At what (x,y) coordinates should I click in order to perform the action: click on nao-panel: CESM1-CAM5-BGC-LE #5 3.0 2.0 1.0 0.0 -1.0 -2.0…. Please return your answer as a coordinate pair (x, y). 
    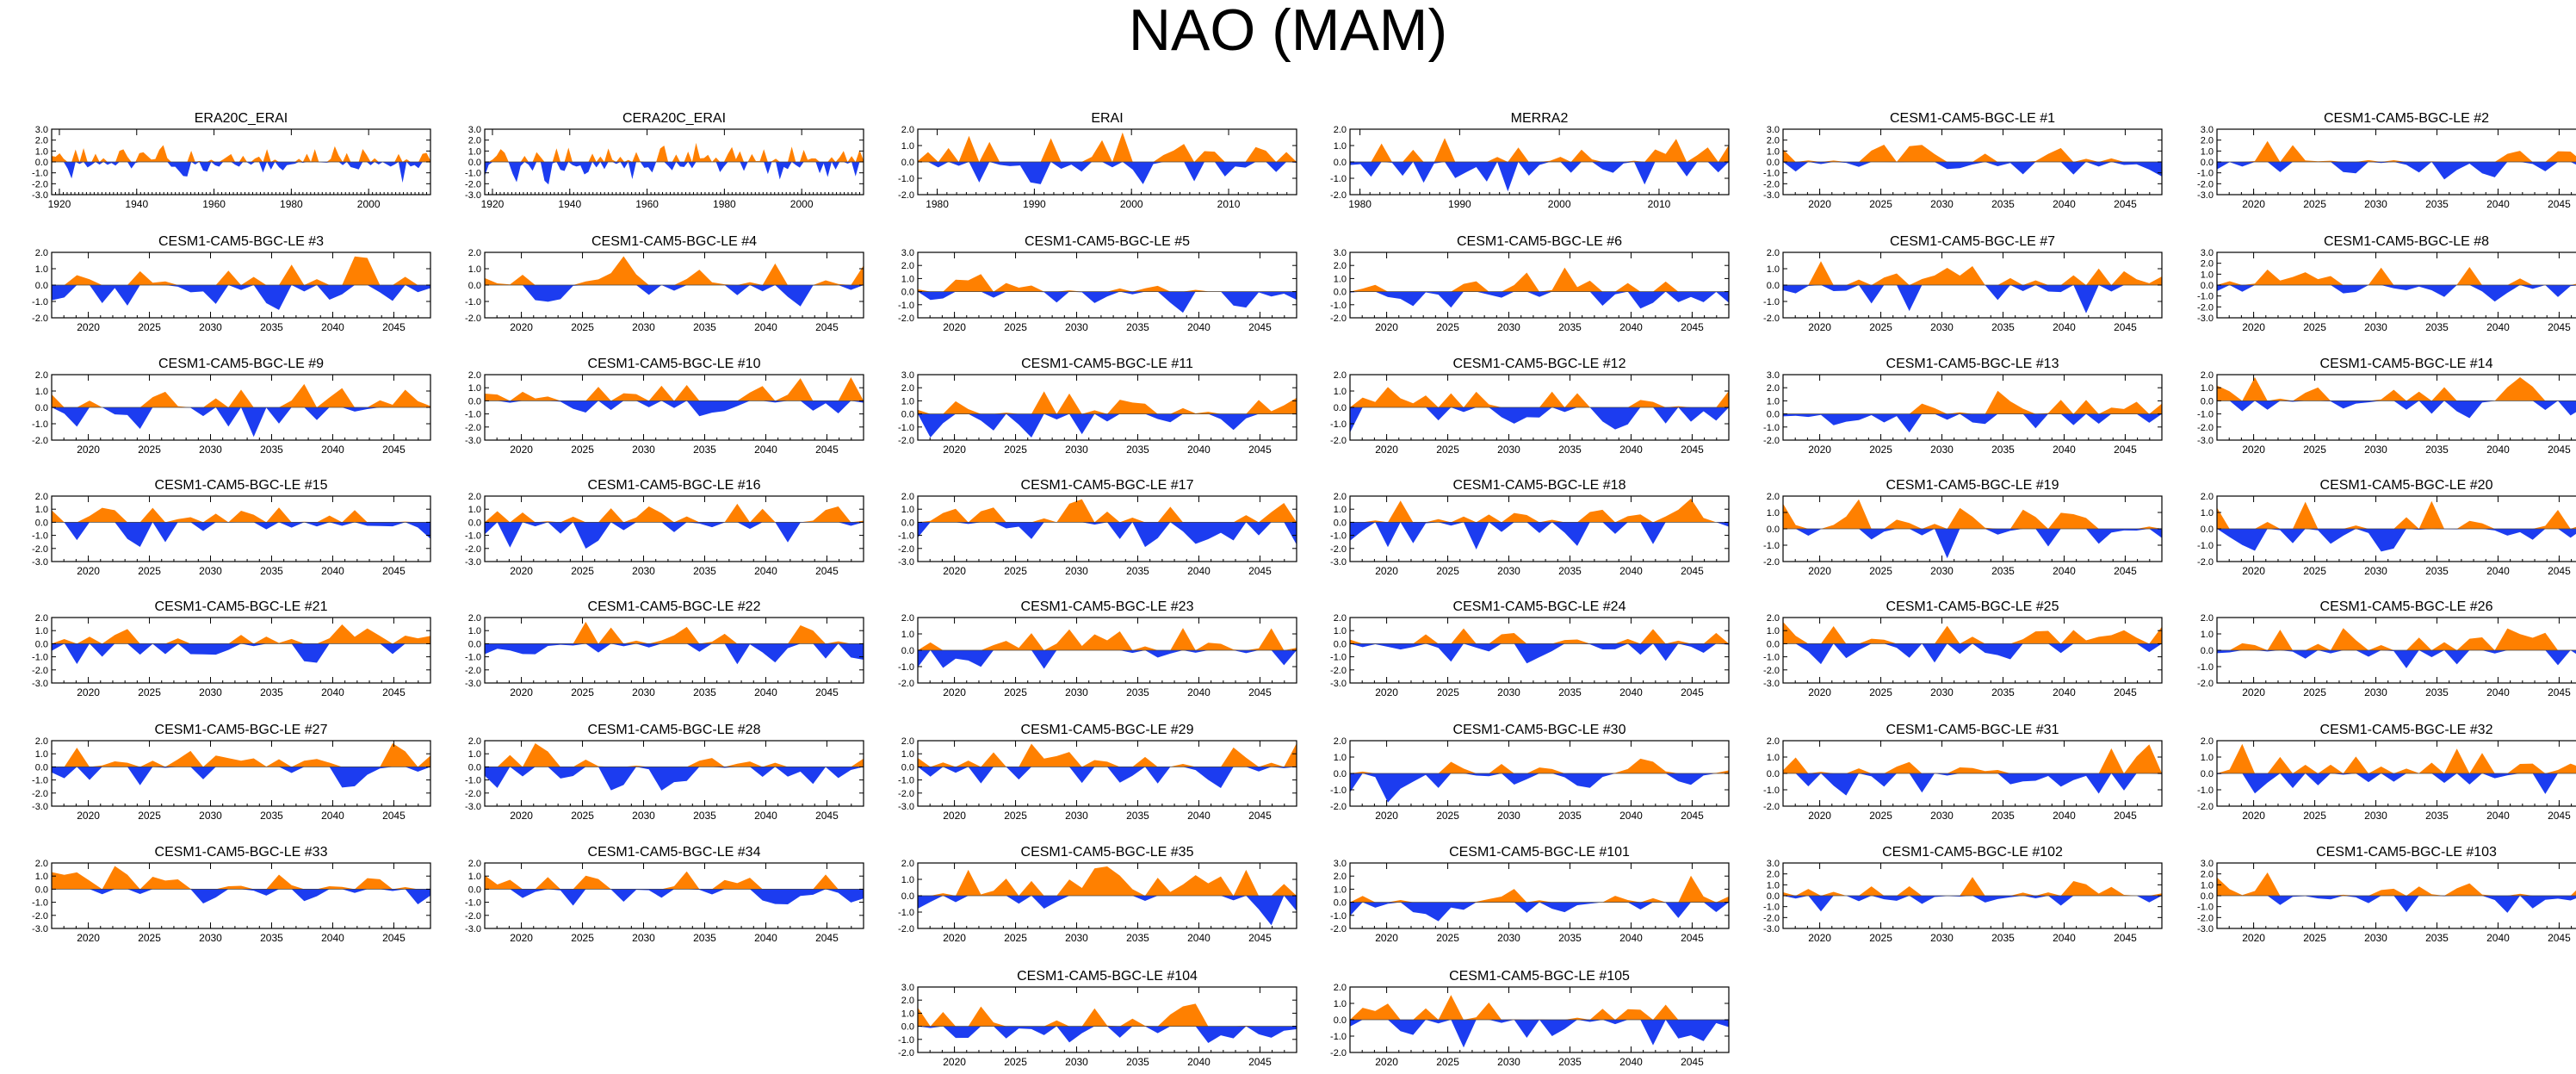
    Looking at the image, I should click on (1097, 283).